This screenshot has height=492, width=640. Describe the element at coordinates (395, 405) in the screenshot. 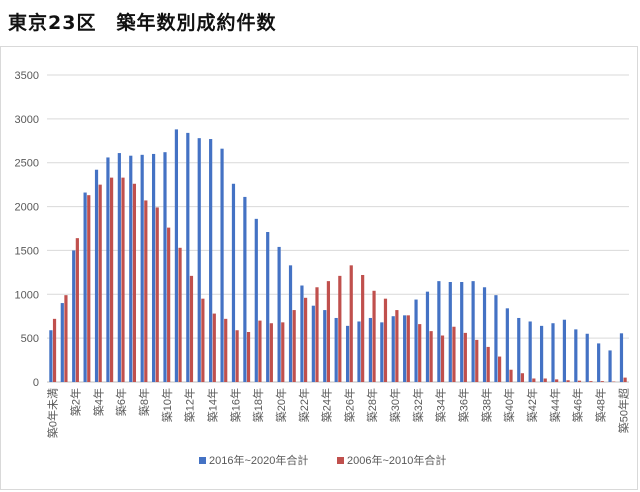

I see `x-tick-label: 築30年` at that location.